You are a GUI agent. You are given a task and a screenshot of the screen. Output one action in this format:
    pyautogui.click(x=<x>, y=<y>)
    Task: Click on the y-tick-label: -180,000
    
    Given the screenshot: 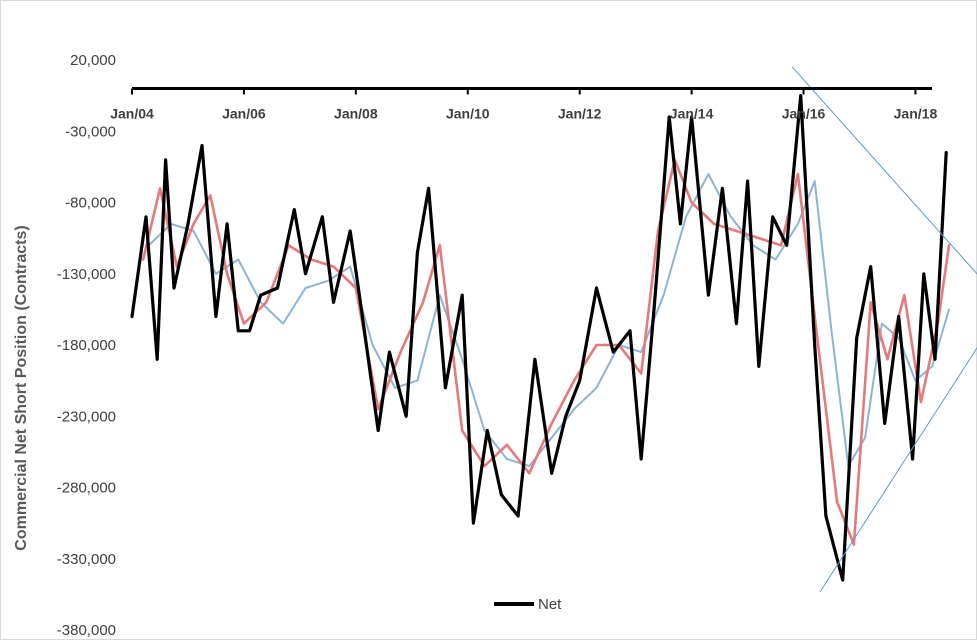 What is the action you would take?
    pyautogui.click(x=86, y=345)
    